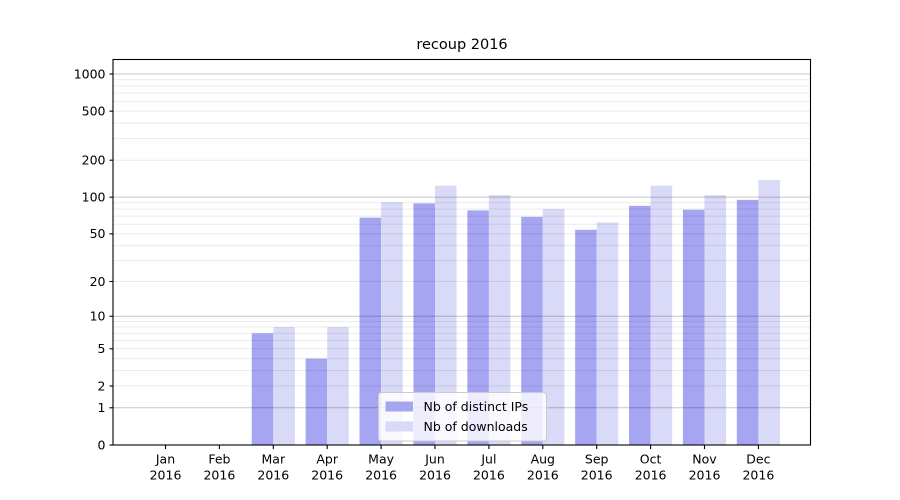 Image resolution: width=900 pixels, height=500 pixels. Describe the element at coordinates (165, 459) in the screenshot. I see `x-tick-label-jan-2016: Jan` at that location.